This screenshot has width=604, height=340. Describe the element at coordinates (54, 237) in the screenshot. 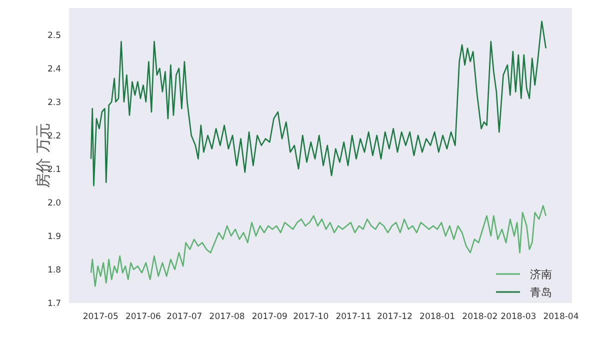

I see `y-tick-label: 1.9` at that location.